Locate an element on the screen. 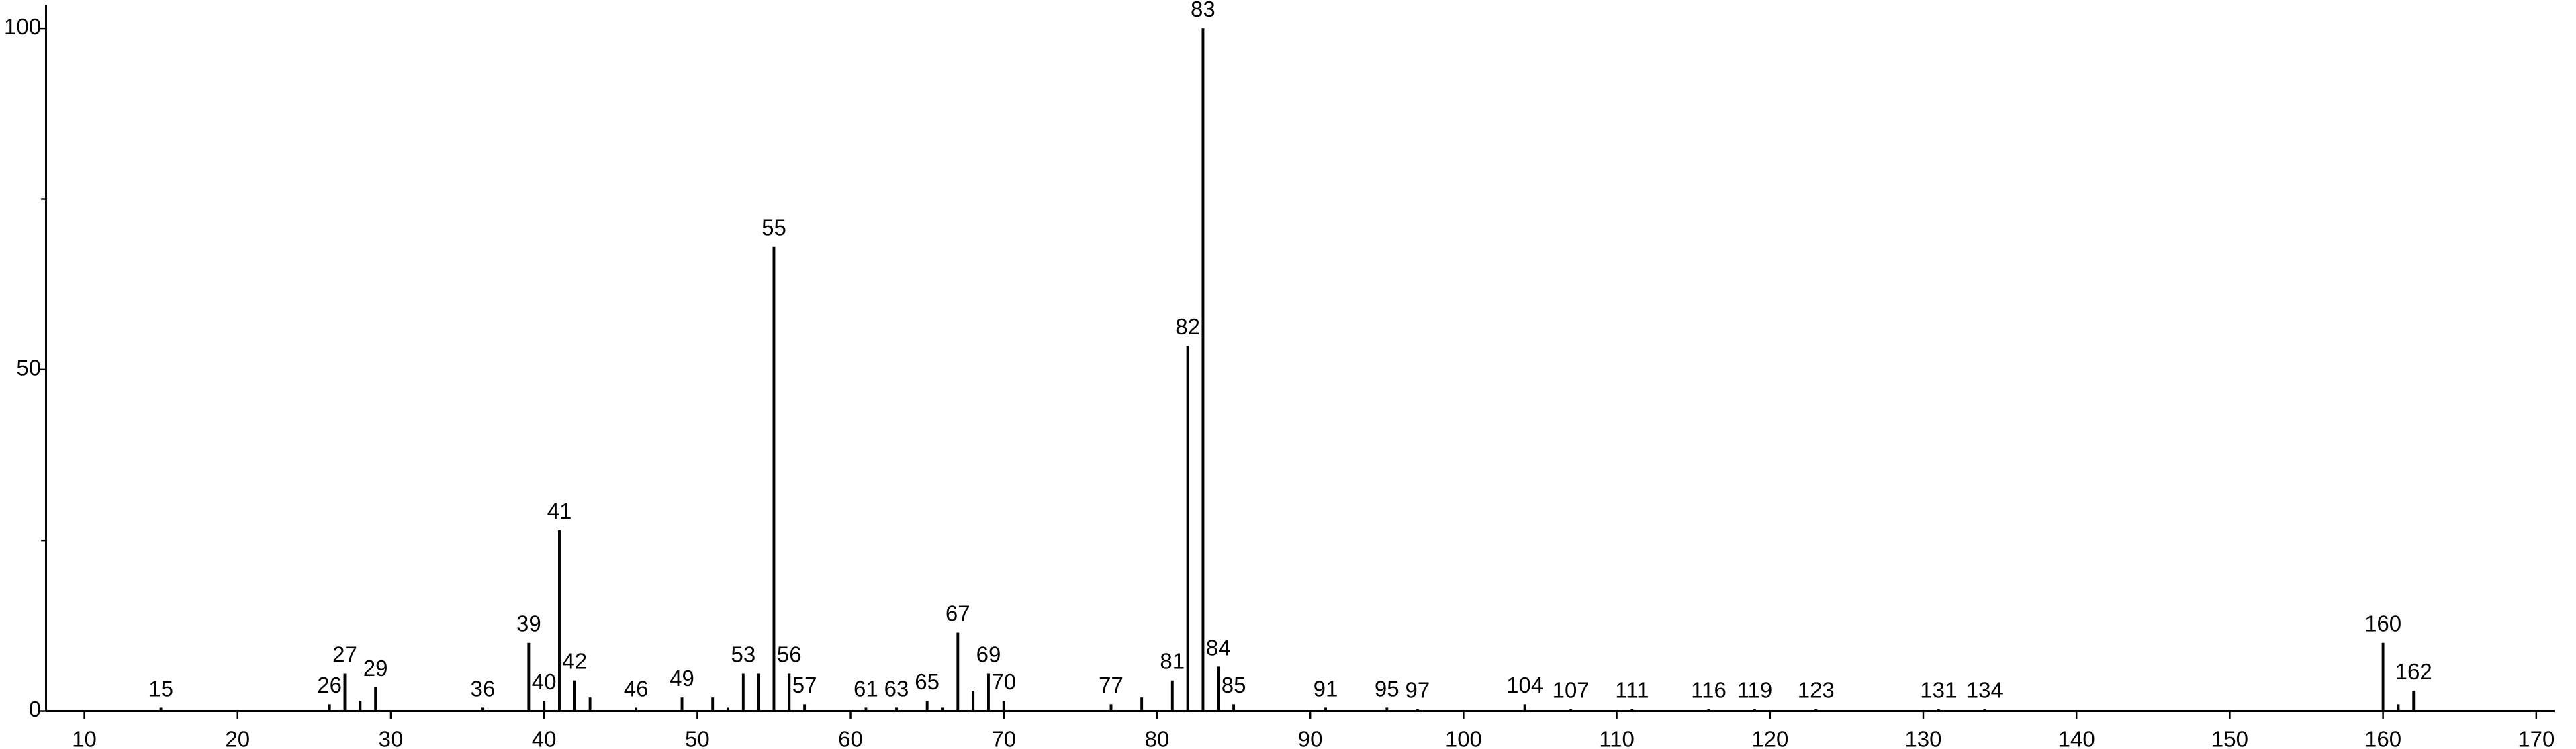 This screenshot has width=2576, height=749. x-tick-label: 40 is located at coordinates (544, 738).